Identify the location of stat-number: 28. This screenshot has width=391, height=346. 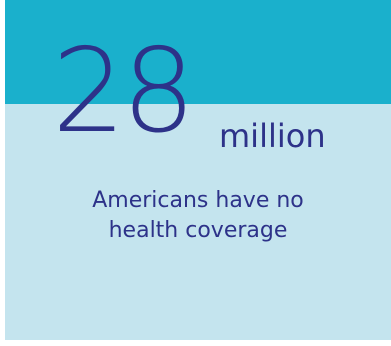
(124, 91).